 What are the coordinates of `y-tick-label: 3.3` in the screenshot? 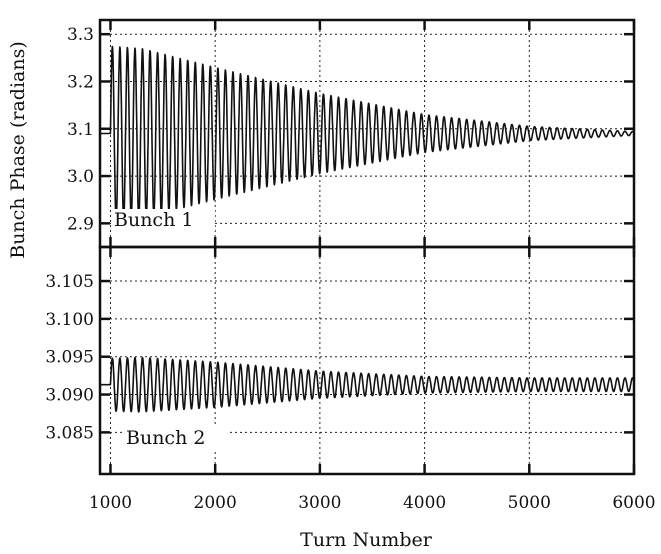 It's located at (80, 35).